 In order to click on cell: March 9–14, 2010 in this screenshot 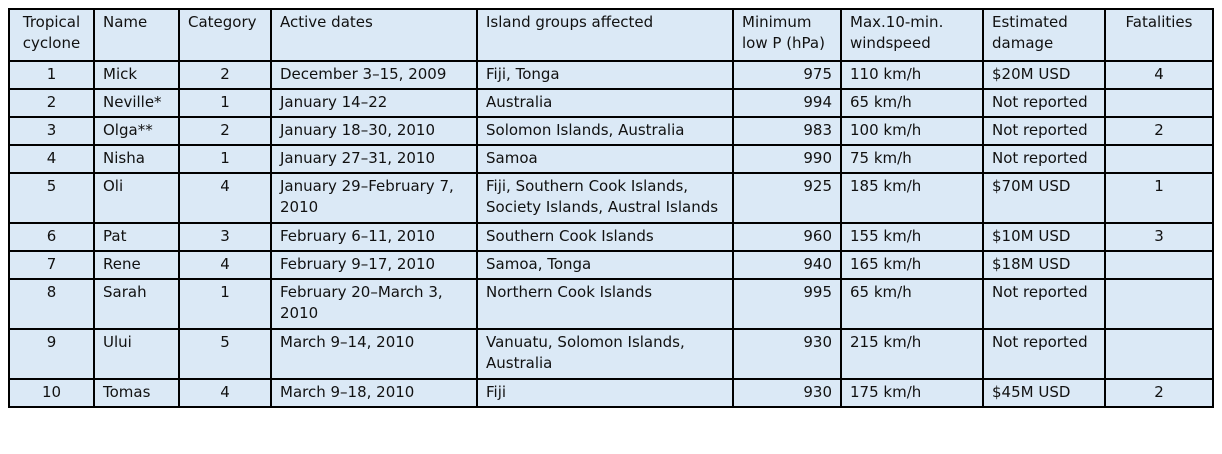, I will do `click(374, 354)`.